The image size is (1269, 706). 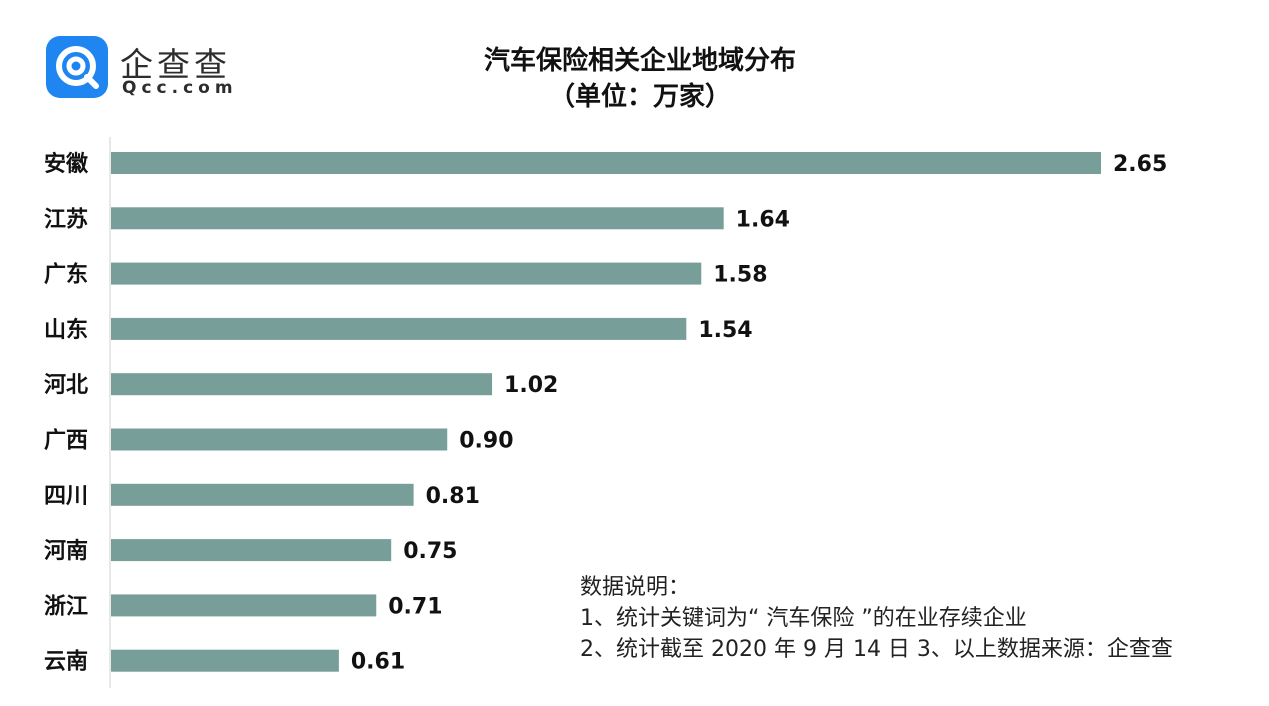 What do you see at coordinates (66, 441) in the screenshot?
I see `category-label: 广西` at bounding box center [66, 441].